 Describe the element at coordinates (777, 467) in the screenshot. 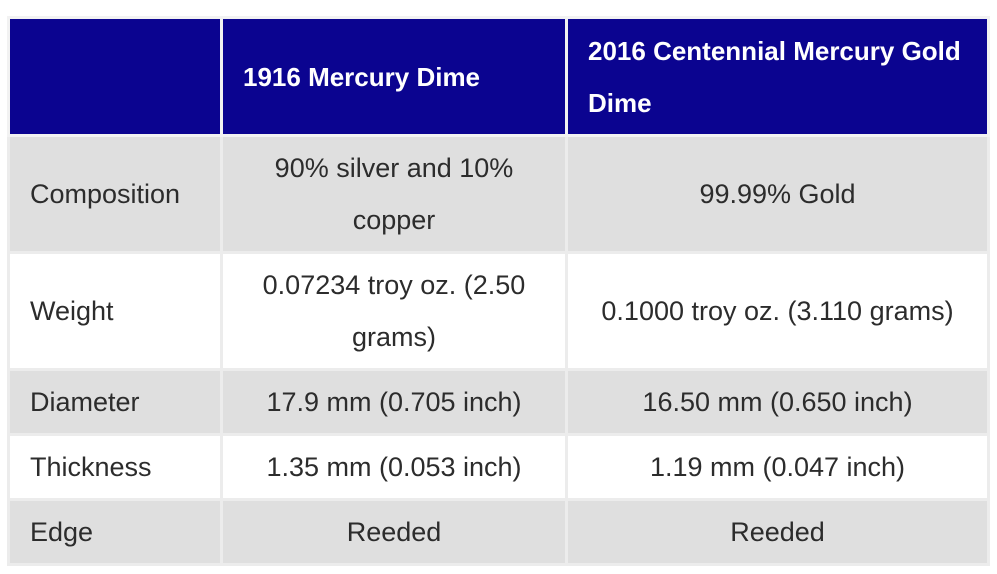

I see `cell-2016: 1.19 mm (0.047 inch)` at that location.